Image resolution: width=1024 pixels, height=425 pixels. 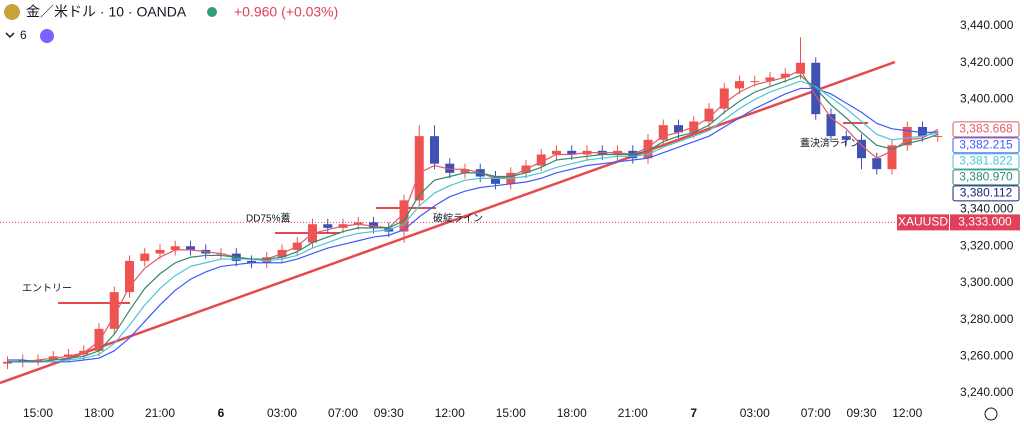 What do you see at coordinates (106, 12) in the screenshot?
I see `symbol-title: 金／米ドル · 10 · OANDA` at bounding box center [106, 12].